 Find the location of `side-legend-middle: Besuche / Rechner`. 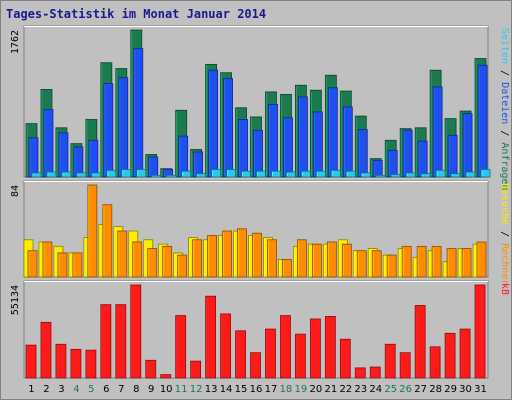

side-legend-middle: Besuche / Rechner is located at coordinates (504, 234).